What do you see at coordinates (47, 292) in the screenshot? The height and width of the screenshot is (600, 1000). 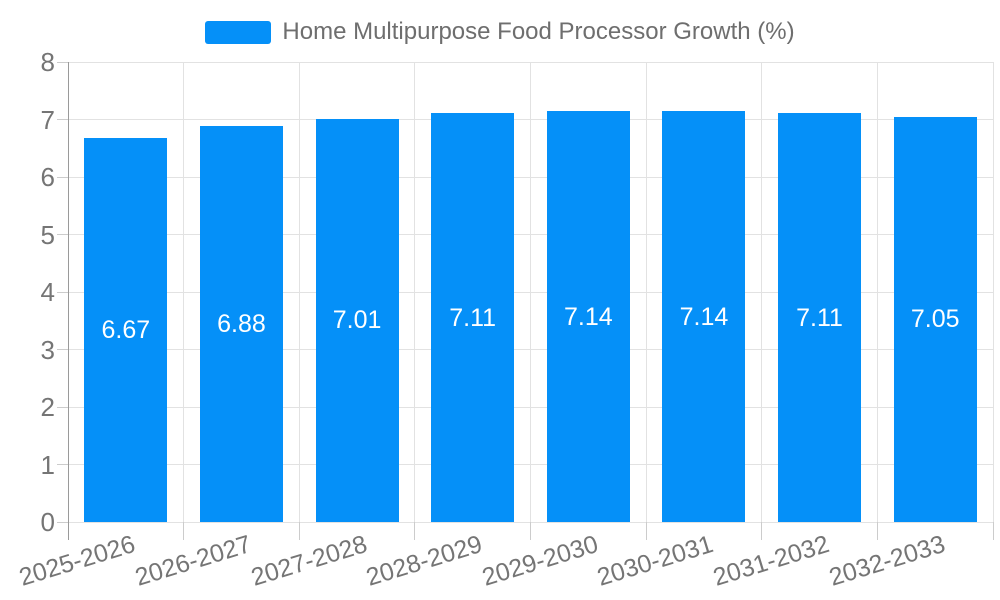 I see `y-tick-label: 4` at bounding box center [47, 292].